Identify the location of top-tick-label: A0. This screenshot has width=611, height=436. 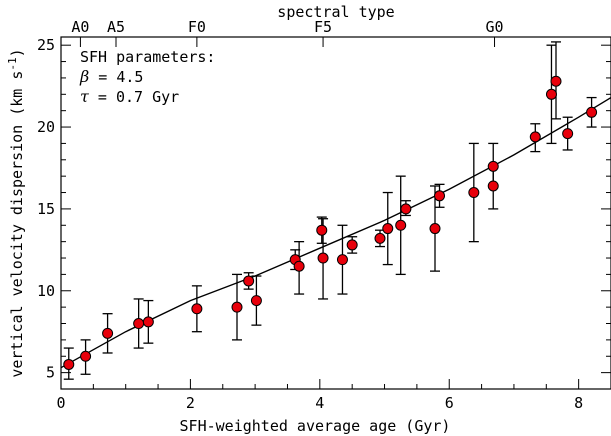
(80, 27).